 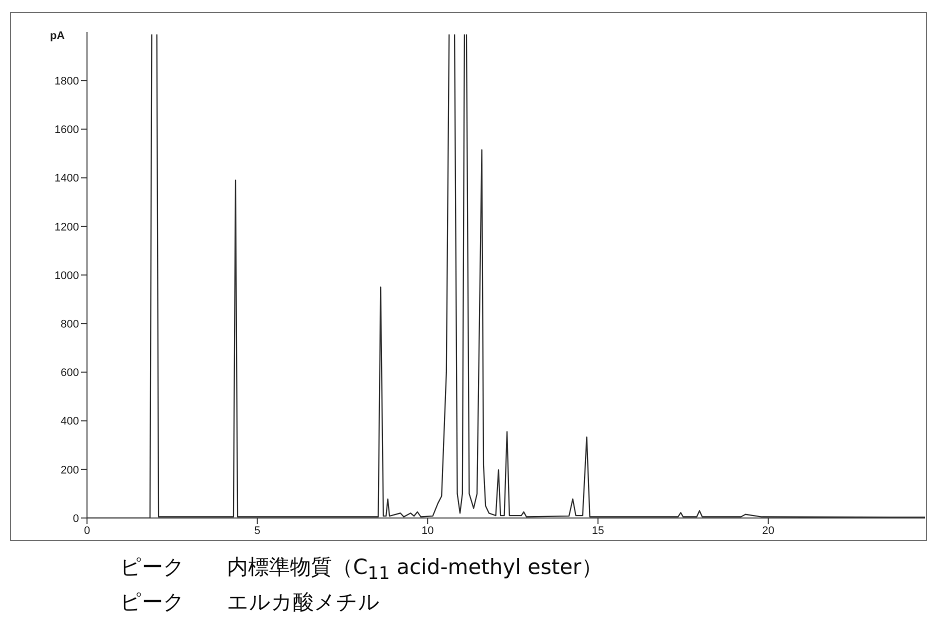 What do you see at coordinates (66, 82) in the screenshot?
I see `y-tick-label: 1800` at bounding box center [66, 82].